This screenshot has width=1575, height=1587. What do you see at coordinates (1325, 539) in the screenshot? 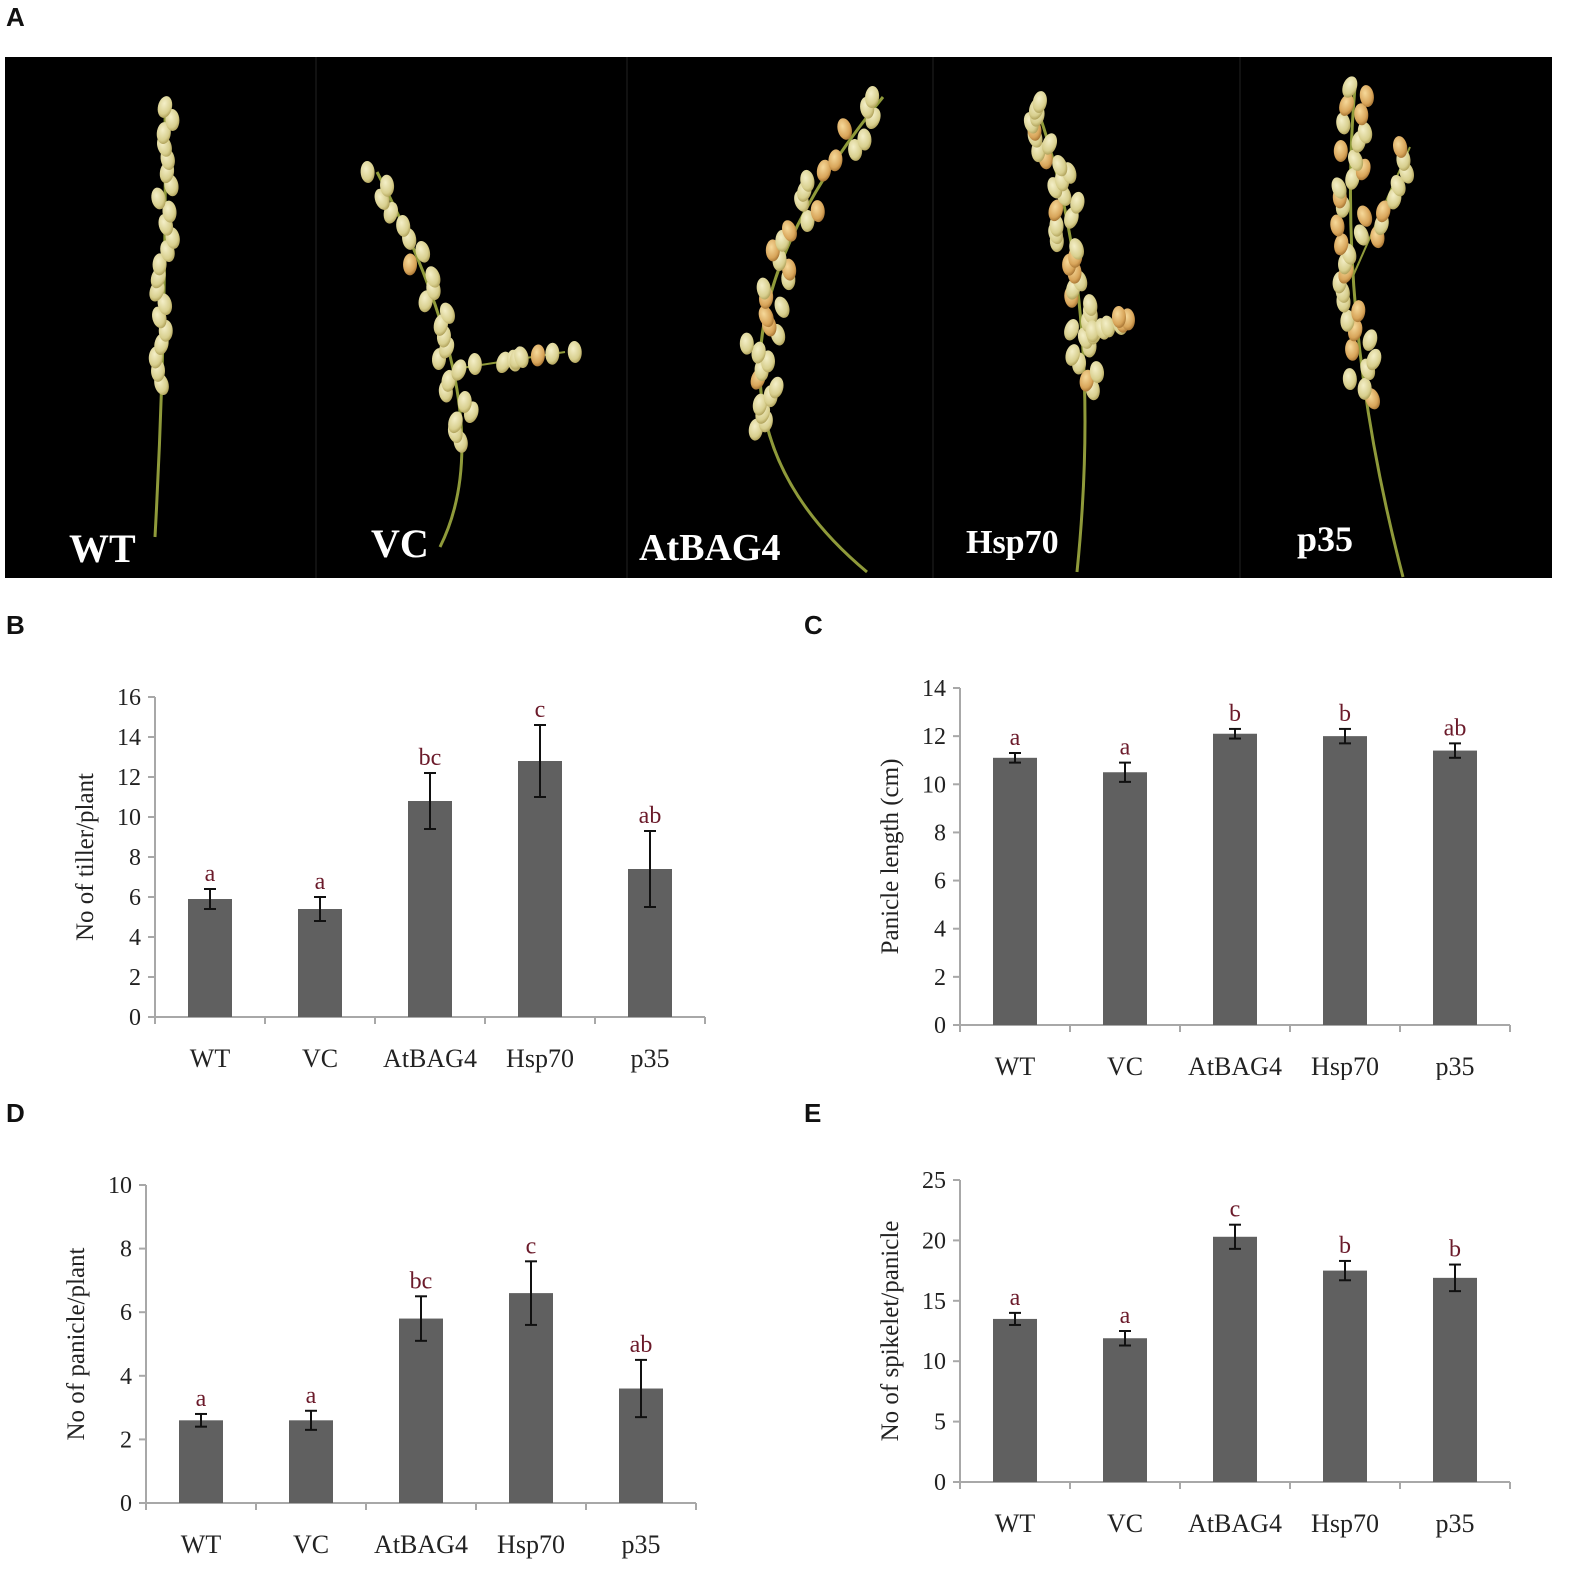
I see `photo-label-p35: p35` at bounding box center [1325, 539].